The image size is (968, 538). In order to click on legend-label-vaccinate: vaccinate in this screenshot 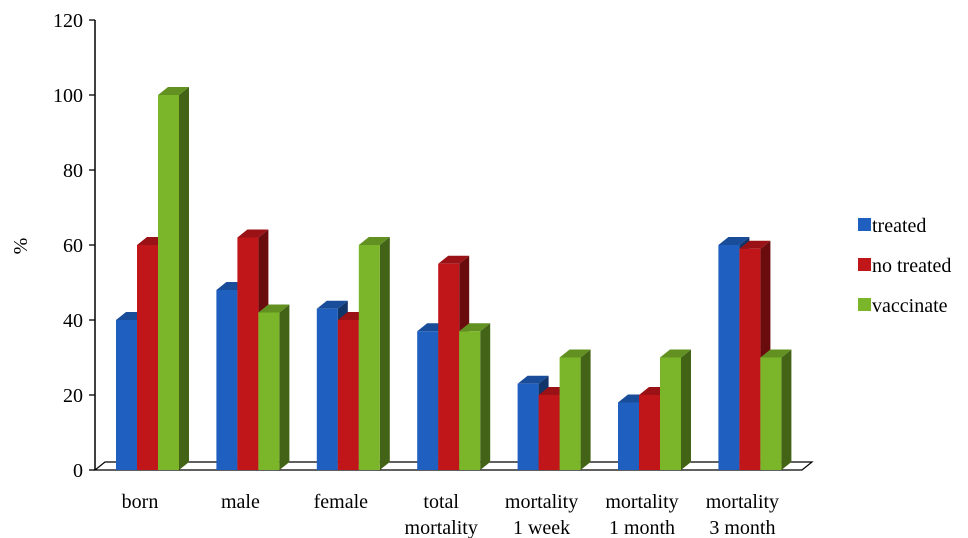, I will do `click(910, 306)`.